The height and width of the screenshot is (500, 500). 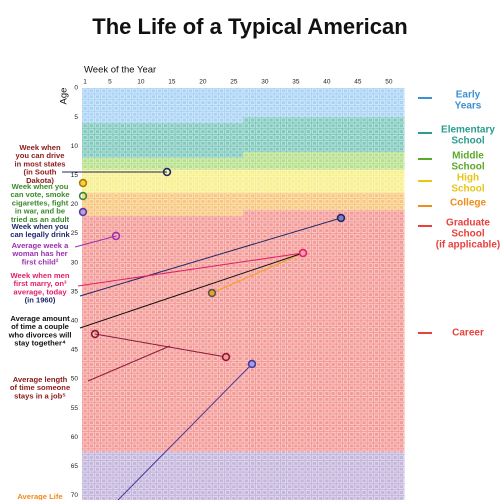 What do you see at coordinates (39, 283) in the screenshot?
I see `annotation: first marry, on³` at bounding box center [39, 283].